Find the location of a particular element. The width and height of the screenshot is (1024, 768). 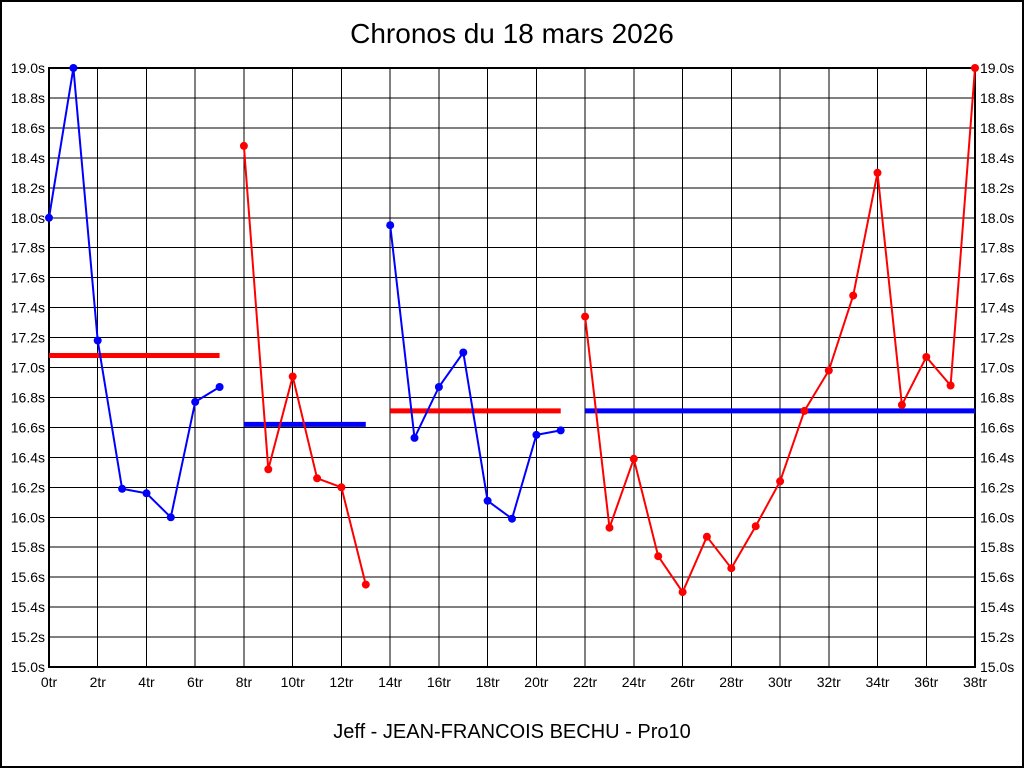

series-laps-1-blue is located at coordinates (134, 293).